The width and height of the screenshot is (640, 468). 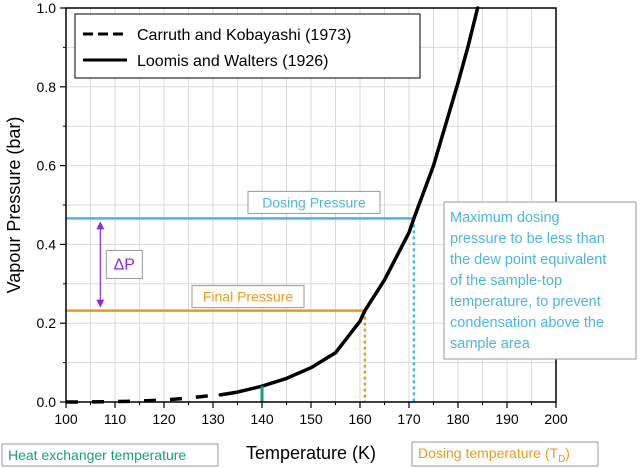 I want to click on dosing-pressure-label-box, so click(x=314, y=202).